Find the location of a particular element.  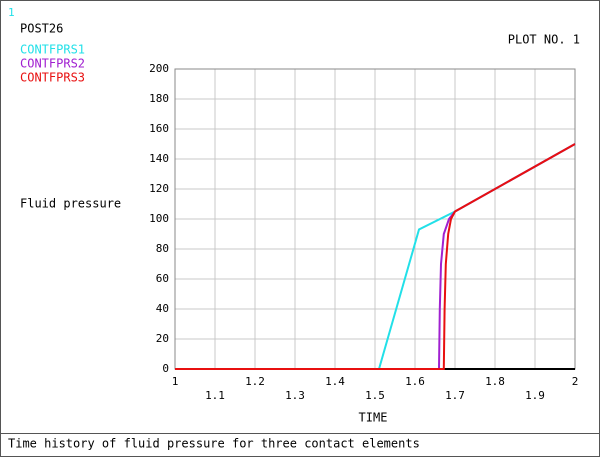

x-tick-label: 1.9 is located at coordinates (535, 395).